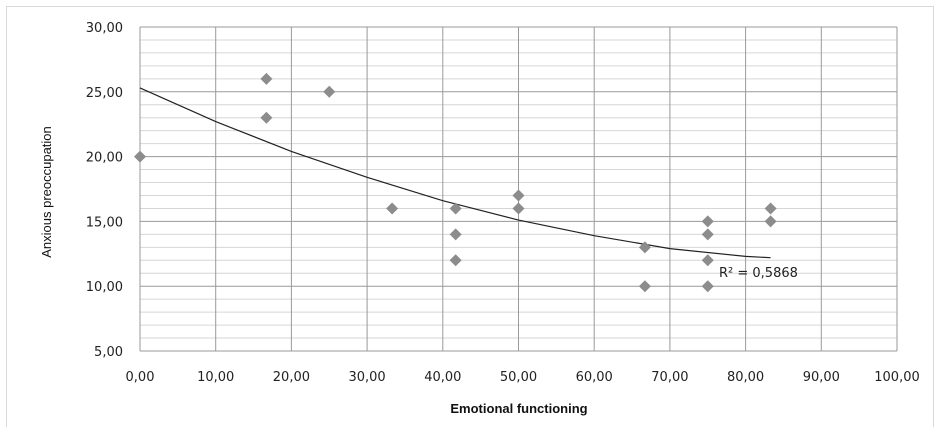 This screenshot has width=938, height=428. I want to click on x-tick-label: 10,00, so click(215, 377).